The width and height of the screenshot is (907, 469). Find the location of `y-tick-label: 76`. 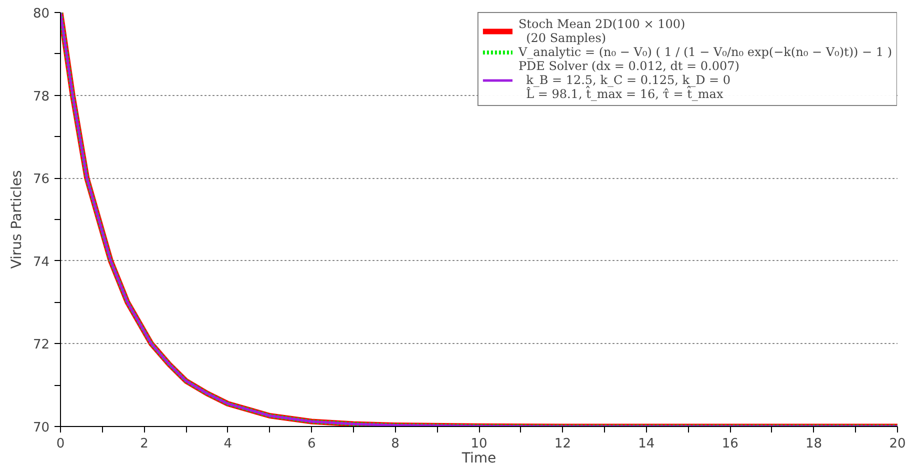

y-tick-label: 76 is located at coordinates (41, 180).